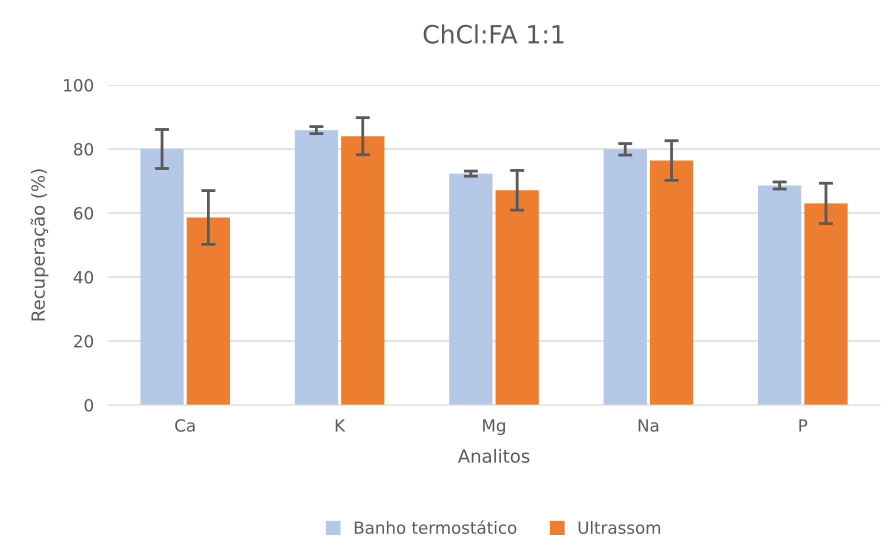  I want to click on y-axis-title: Recuperação (%), so click(39, 244).